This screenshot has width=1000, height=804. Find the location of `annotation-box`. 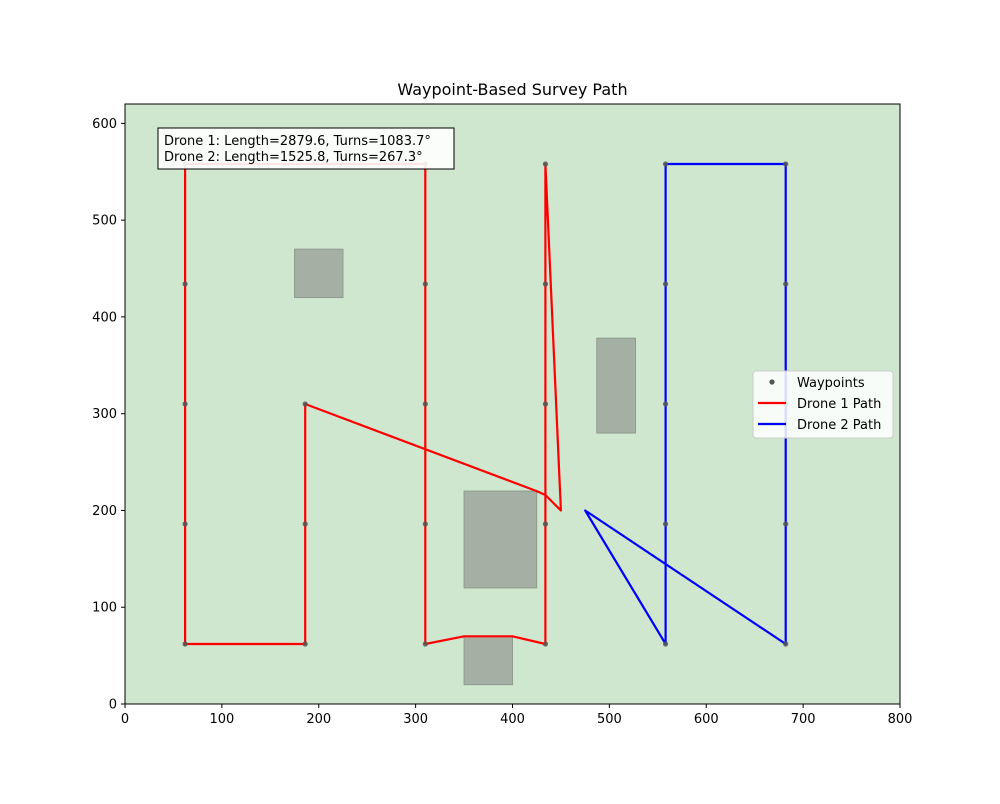

annotation-box is located at coordinates (306, 148).